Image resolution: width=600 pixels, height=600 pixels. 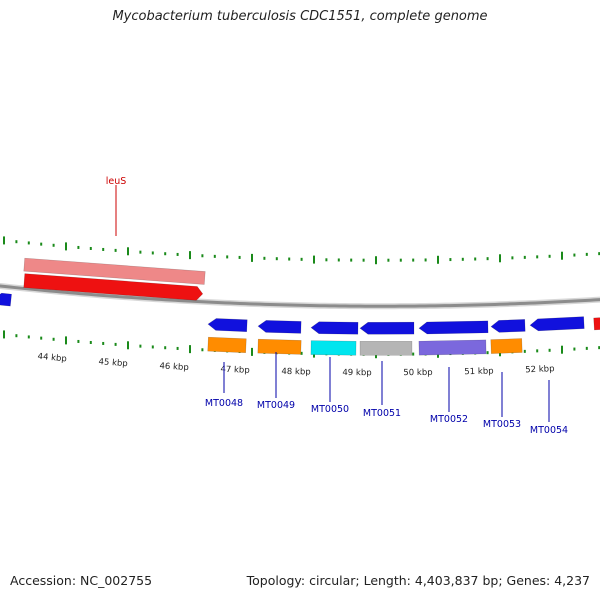 I want to click on mt0050-label: MT0050, so click(x=330, y=409).